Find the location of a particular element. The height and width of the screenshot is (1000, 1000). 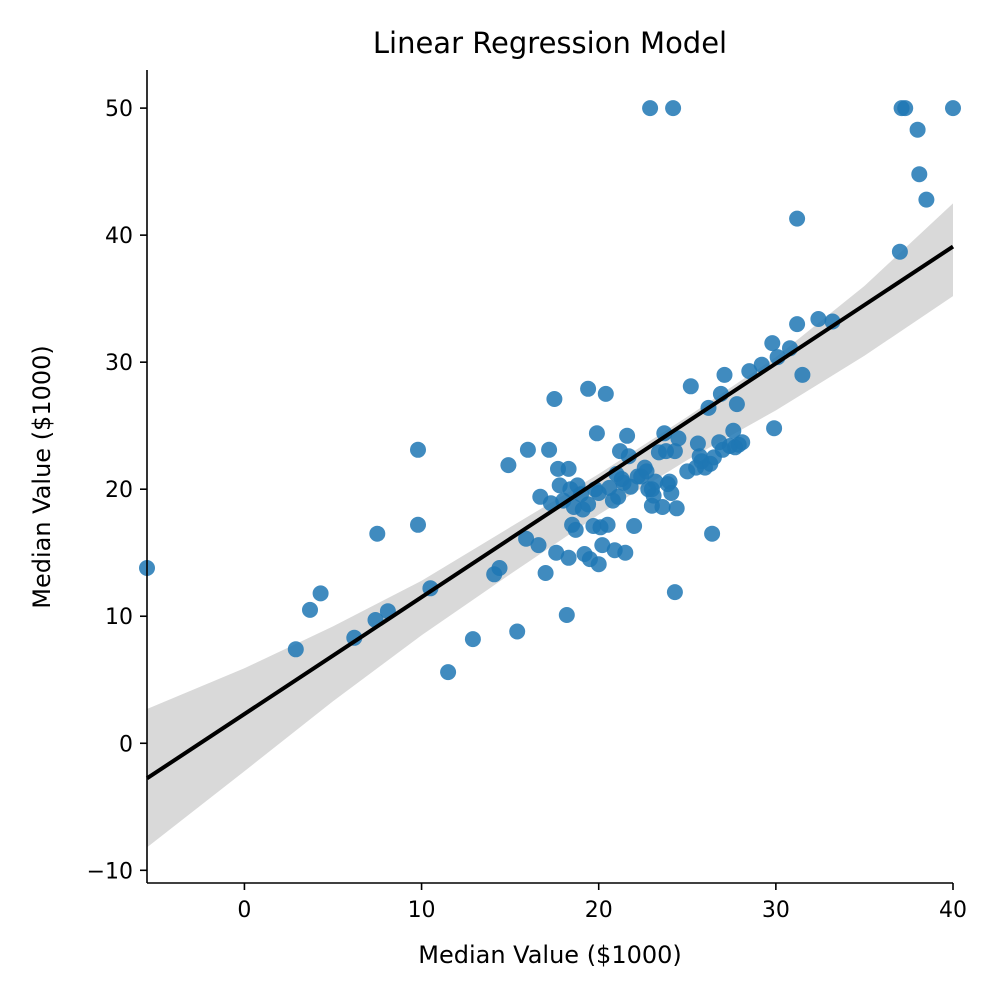

chart-title: Linear Regression Model is located at coordinates (550, 43).